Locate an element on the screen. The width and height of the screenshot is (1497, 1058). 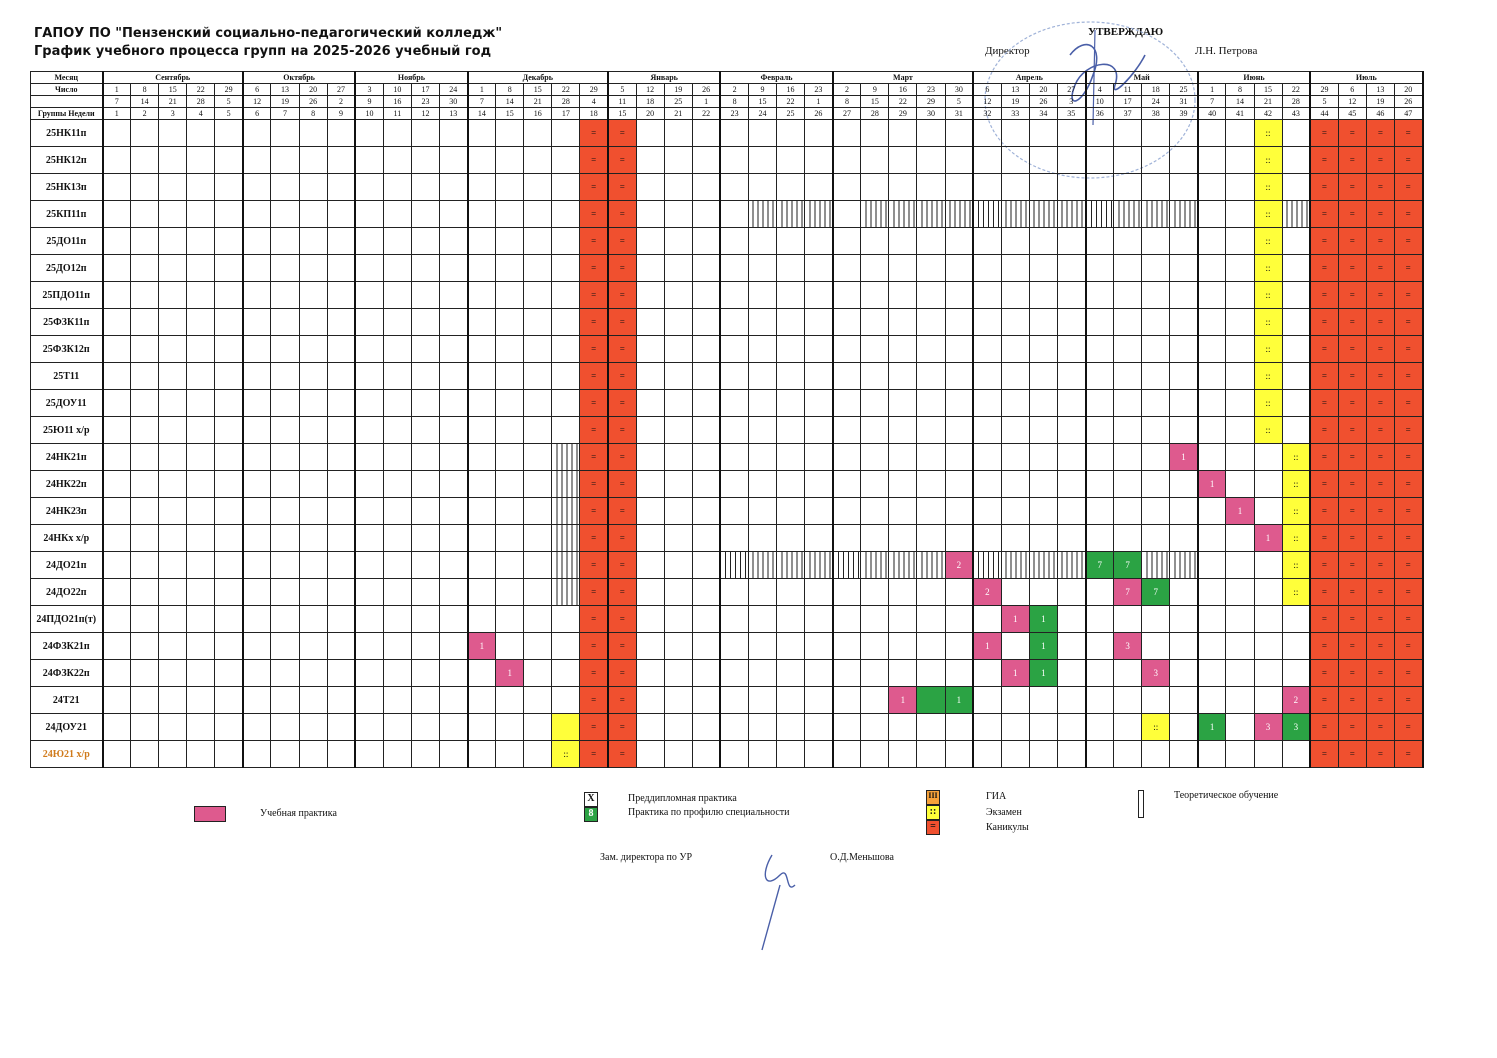
day-bottom-42: 21 is located at coordinates (1268, 101).